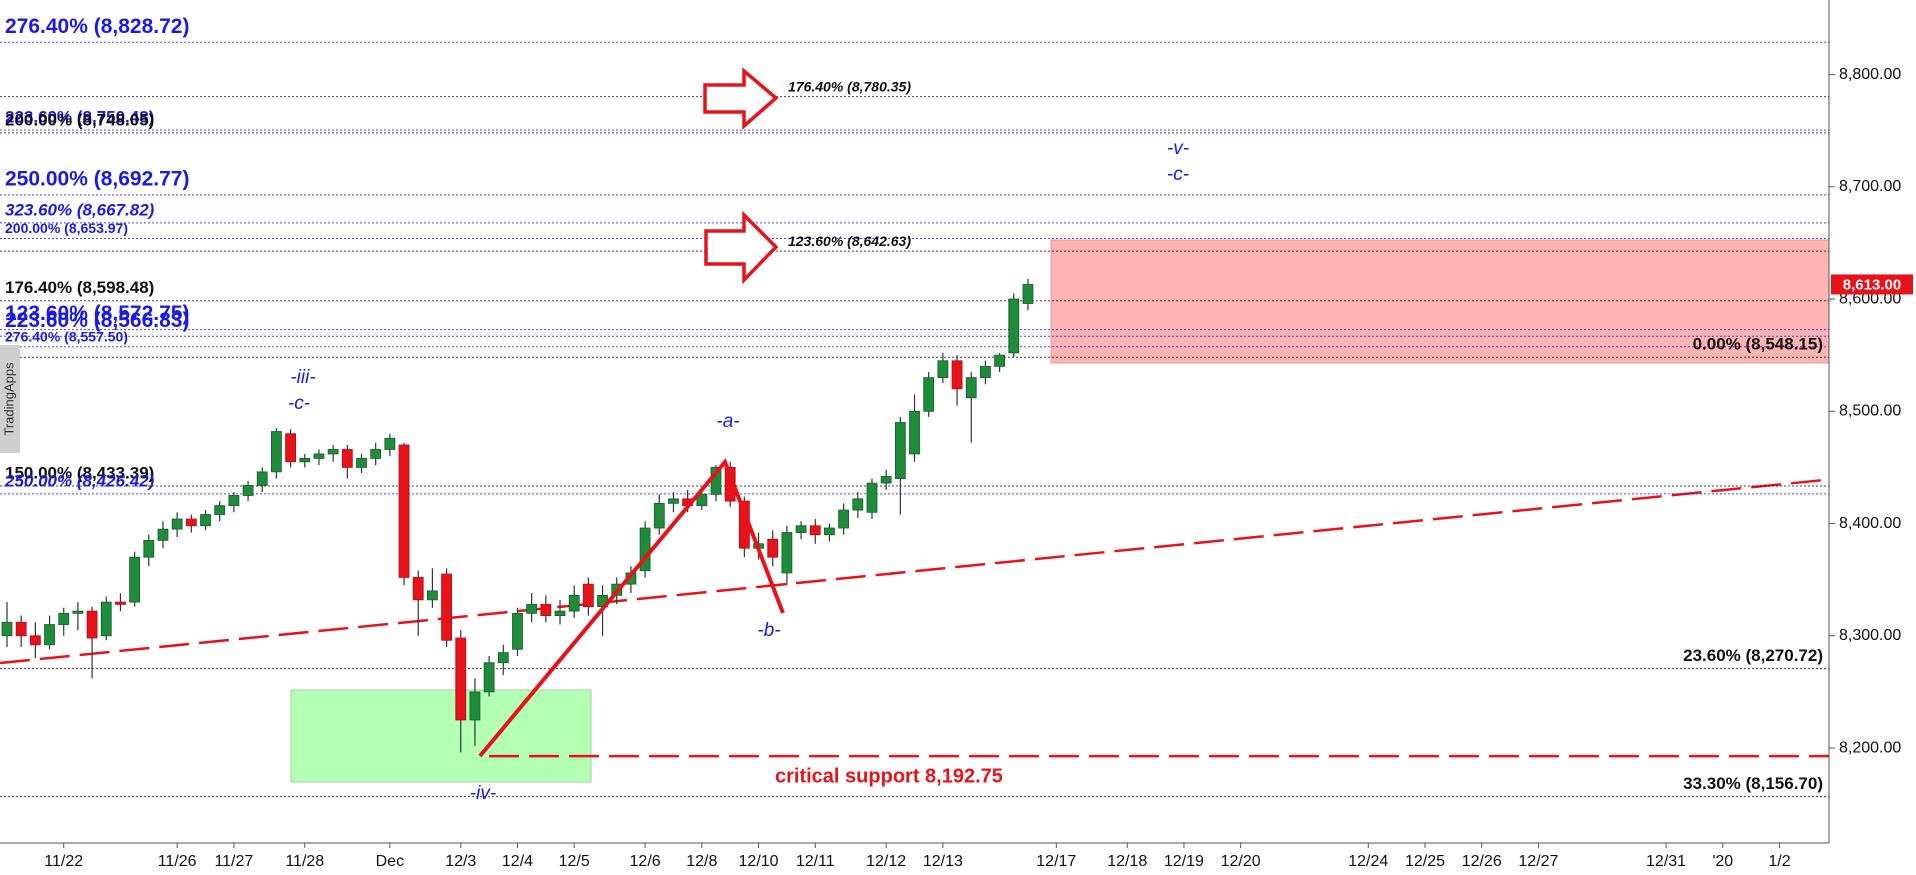 Image resolution: width=1916 pixels, height=875 pixels. What do you see at coordinates (80, 209) in the screenshot?
I see `level-label: 323.60% (8,667.82)` at bounding box center [80, 209].